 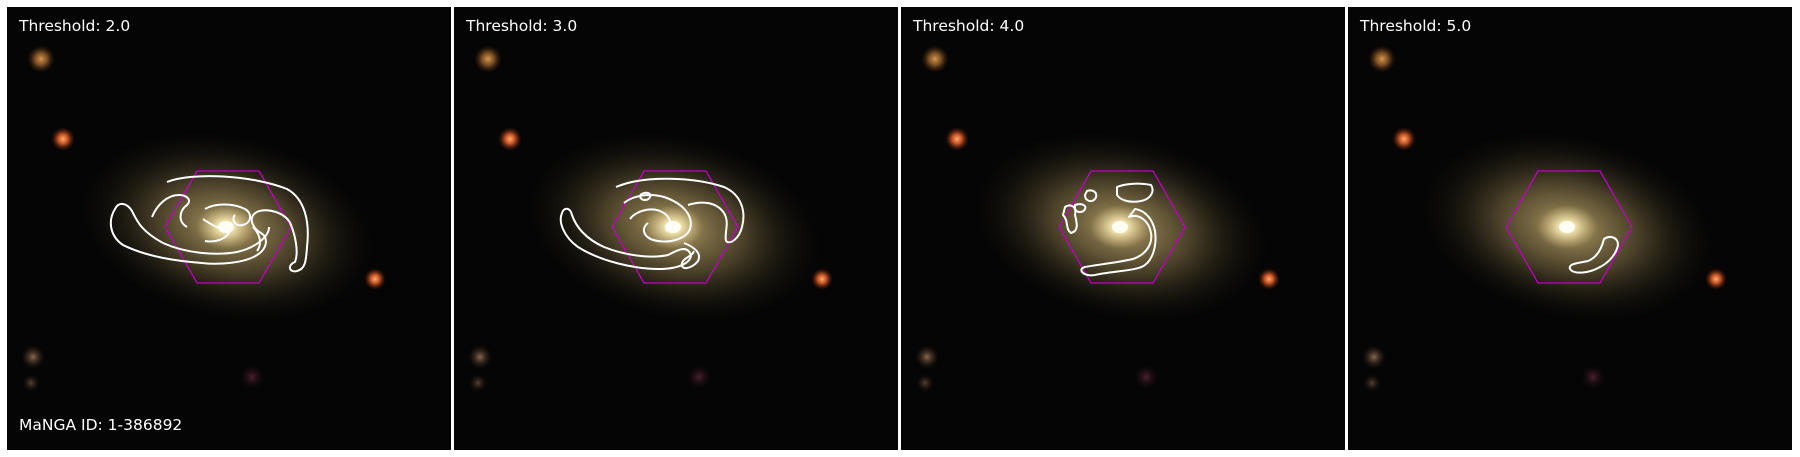 What do you see at coordinates (101, 425) in the screenshot?
I see `manga-id-label: MaNGA ID: 1-386892` at bounding box center [101, 425].